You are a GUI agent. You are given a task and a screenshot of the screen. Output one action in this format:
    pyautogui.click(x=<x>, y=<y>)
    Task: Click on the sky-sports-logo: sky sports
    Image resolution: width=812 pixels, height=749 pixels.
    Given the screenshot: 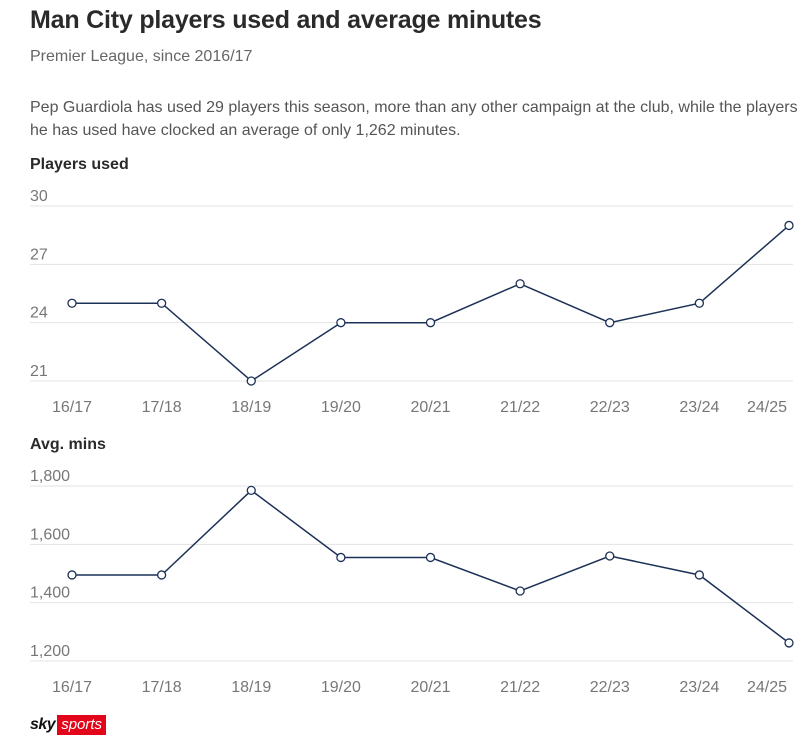 What is the action you would take?
    pyautogui.click(x=68, y=725)
    